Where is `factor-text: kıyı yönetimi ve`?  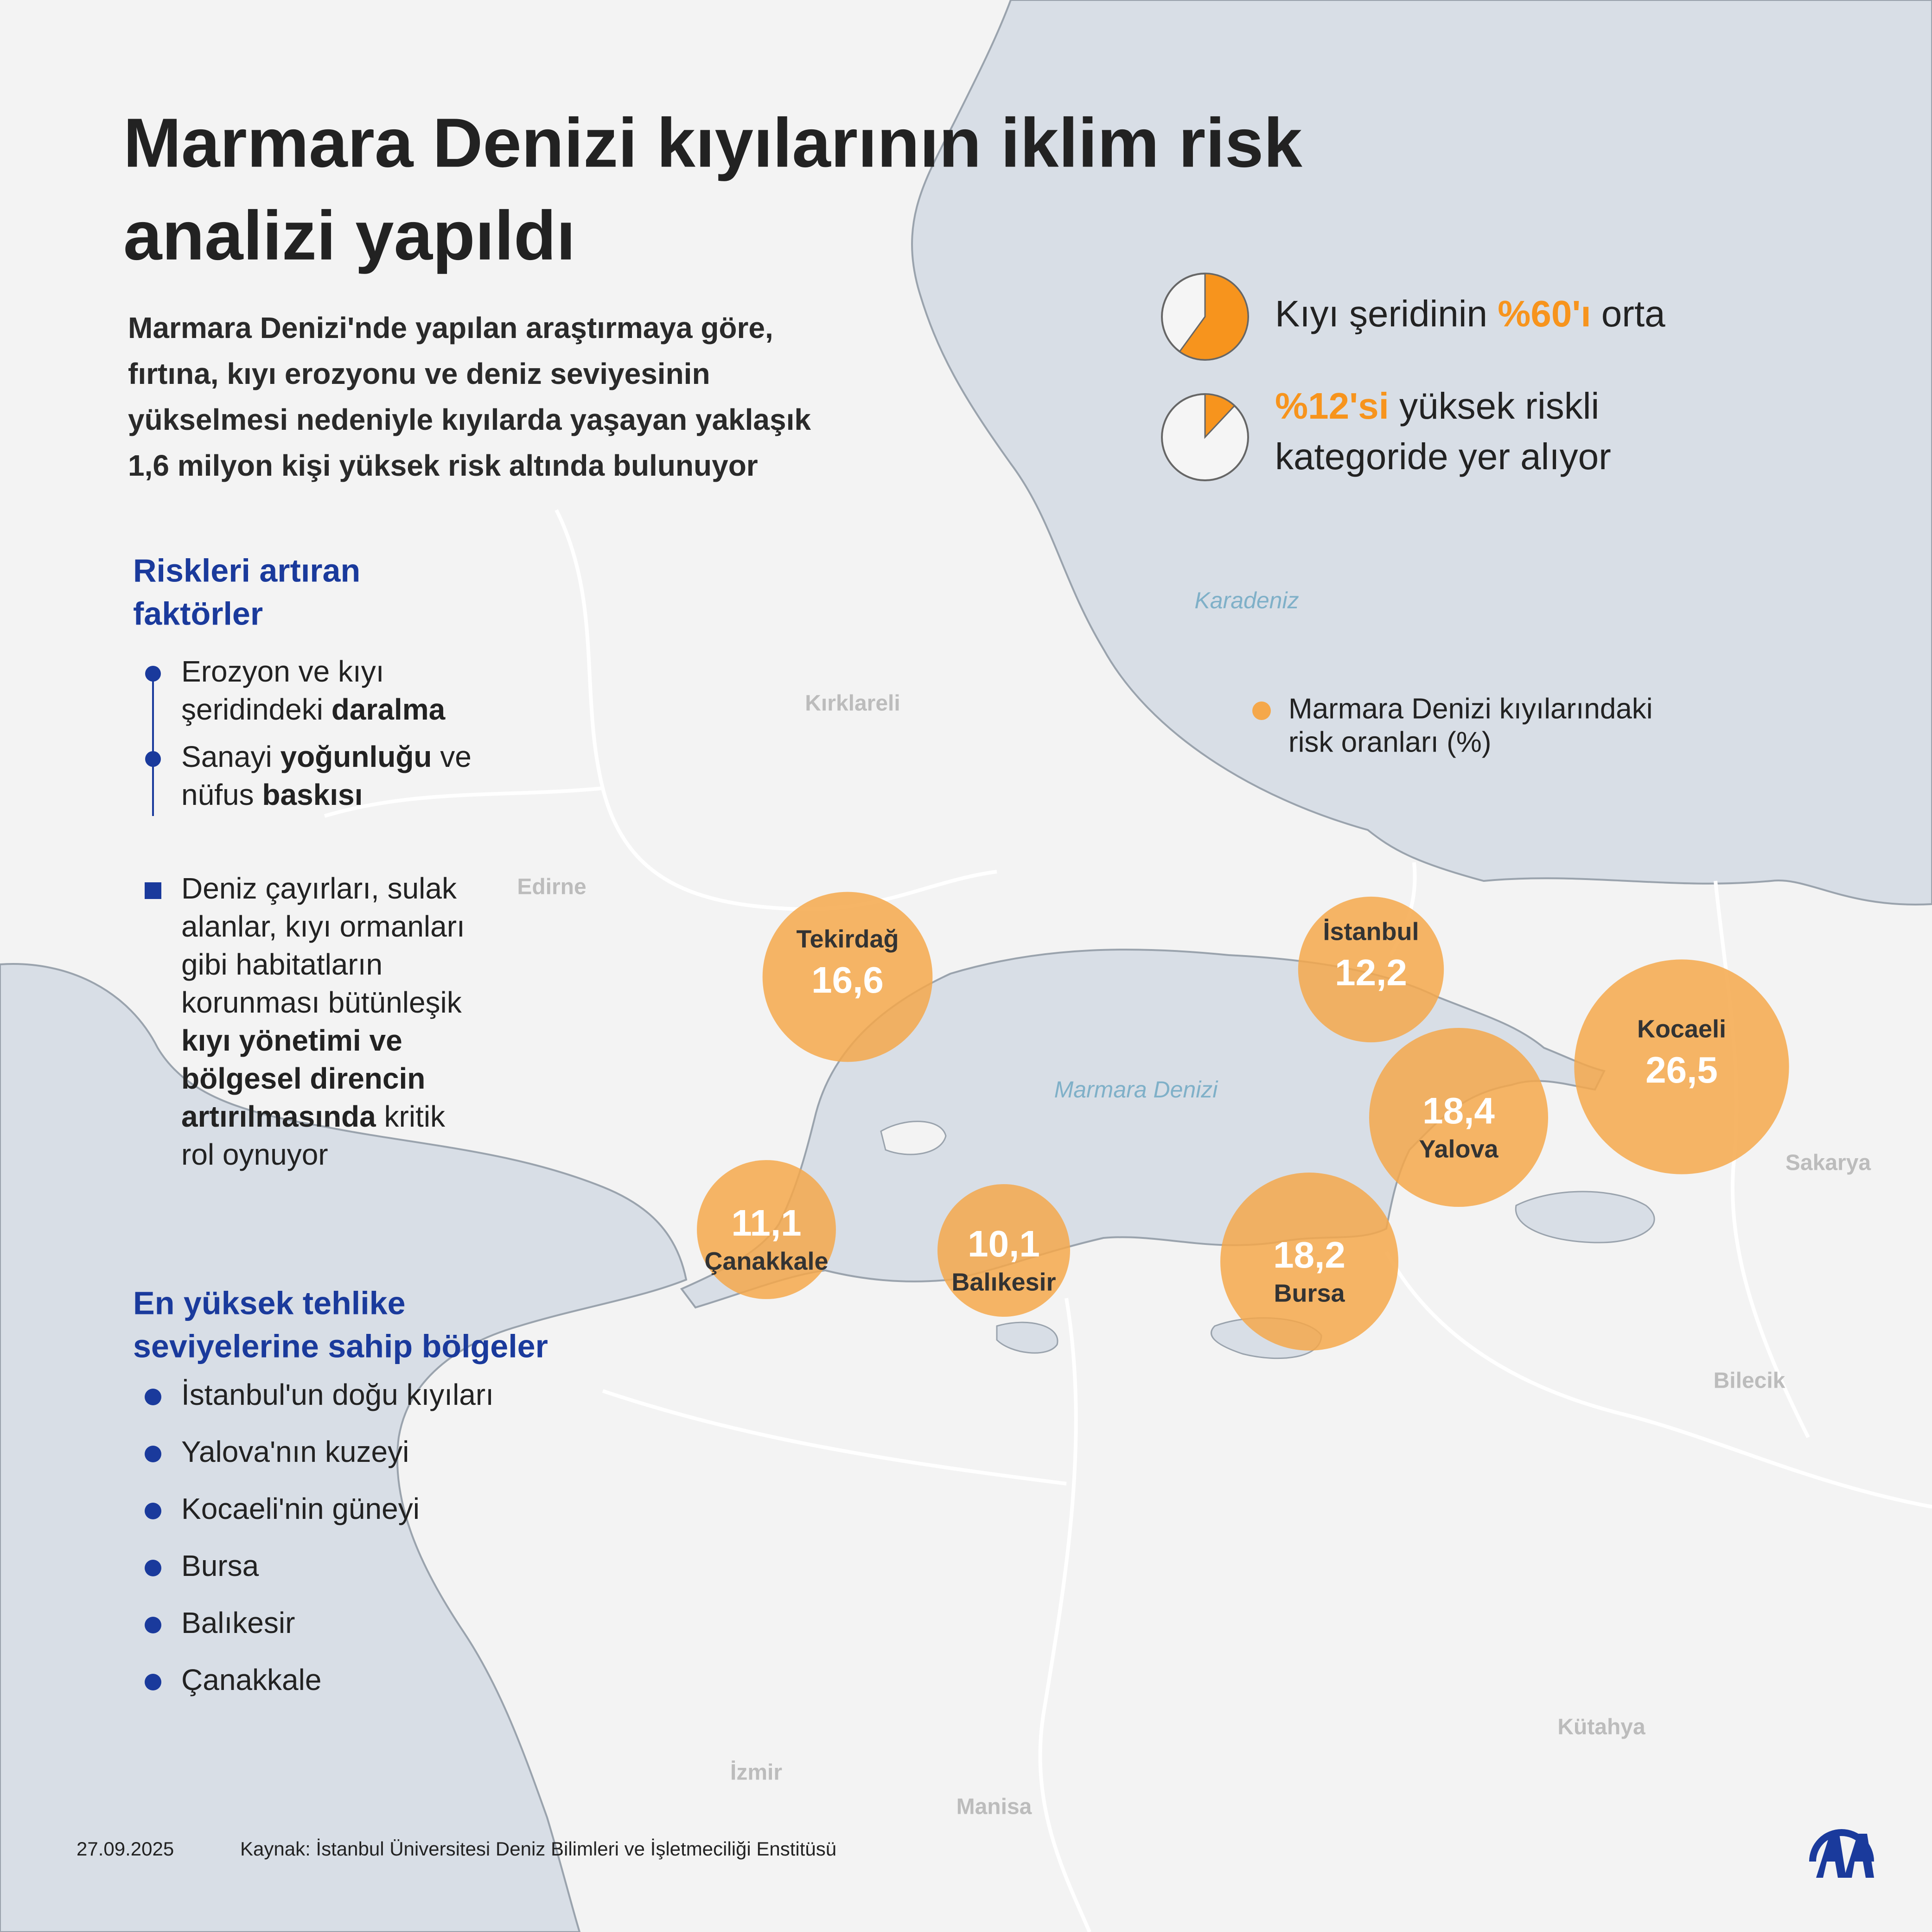
factor-text: kıyı yönetimi ve is located at coordinates (291, 1040).